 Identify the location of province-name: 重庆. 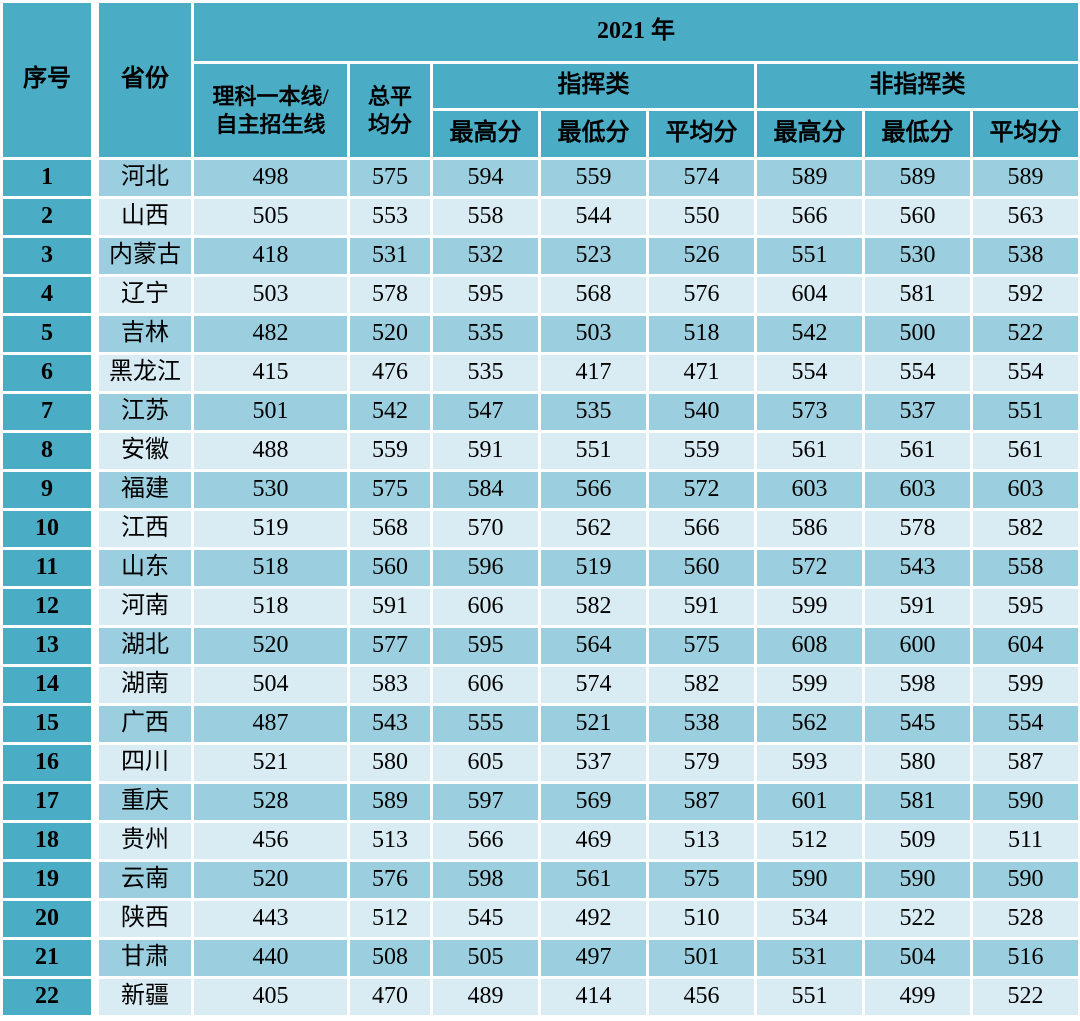
(145, 802).